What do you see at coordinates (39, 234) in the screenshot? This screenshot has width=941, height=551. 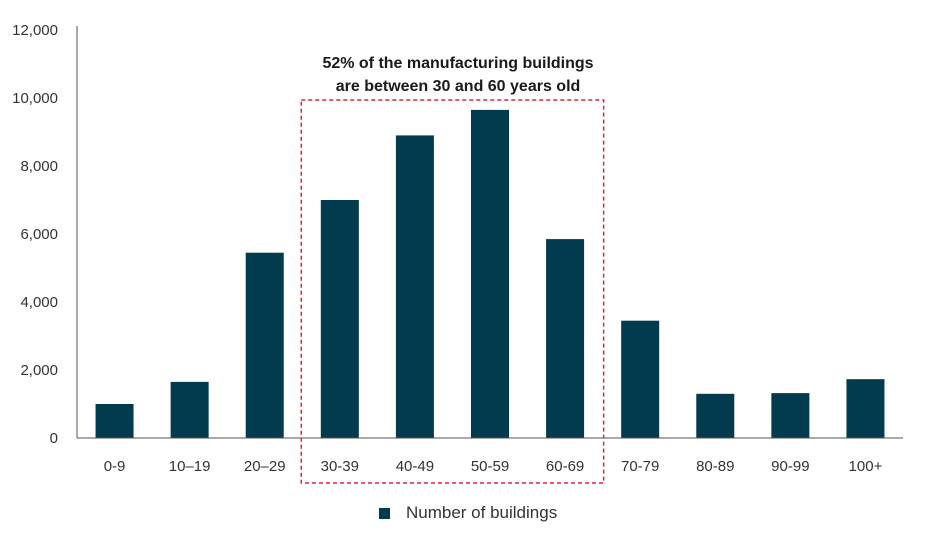 I see `y-tick-label: 6,000` at bounding box center [39, 234].